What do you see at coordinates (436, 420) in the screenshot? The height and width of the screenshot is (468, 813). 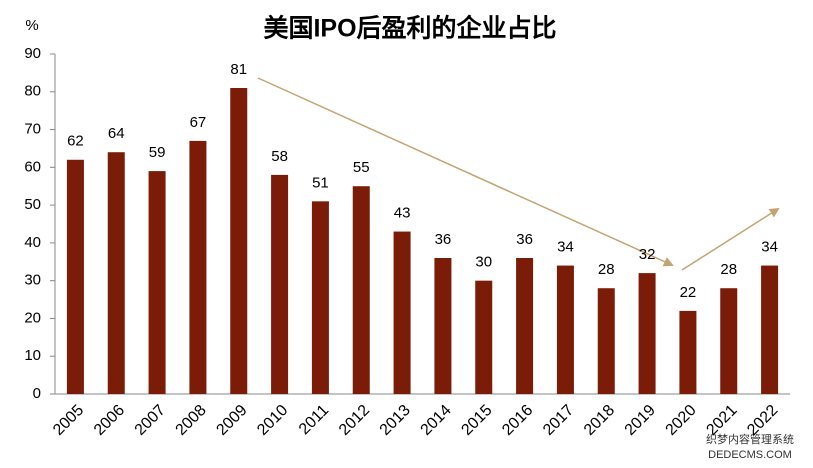 I see `x-tick-label: 2014` at bounding box center [436, 420].